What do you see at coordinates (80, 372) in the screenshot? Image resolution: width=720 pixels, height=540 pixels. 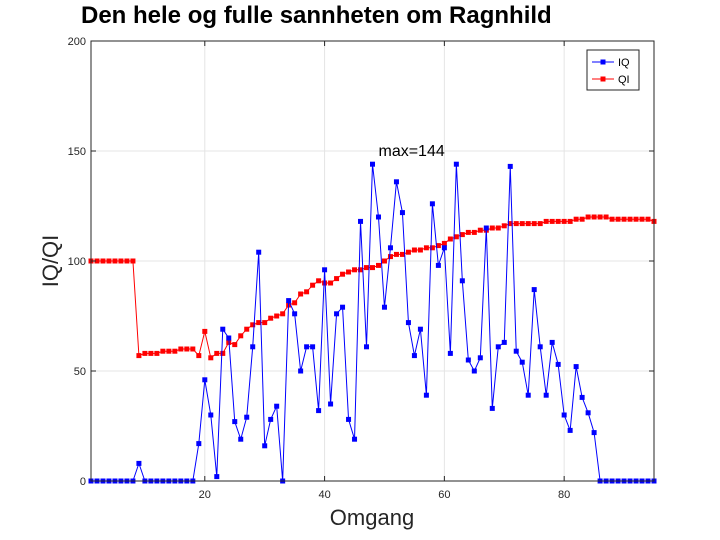 I see `y-tick-label: 50` at bounding box center [80, 372].